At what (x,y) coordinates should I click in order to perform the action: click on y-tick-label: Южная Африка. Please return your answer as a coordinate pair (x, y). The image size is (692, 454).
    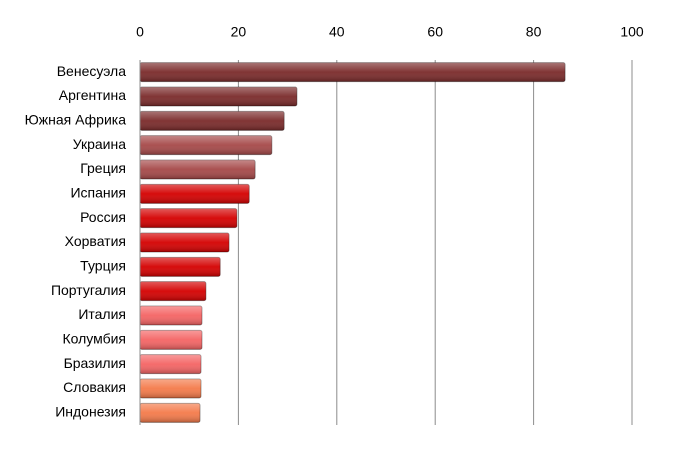
    Looking at the image, I should click on (76, 120).